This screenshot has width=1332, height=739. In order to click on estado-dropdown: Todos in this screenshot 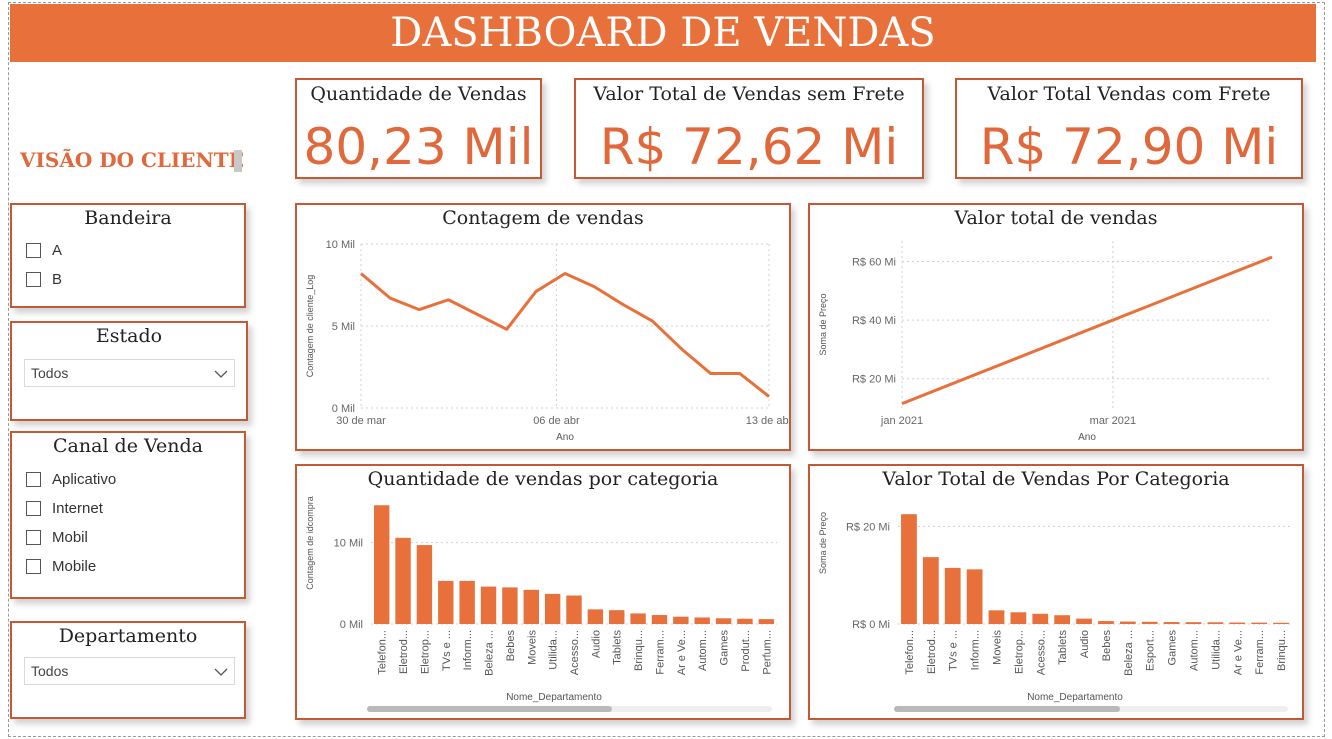, I will do `click(129, 373)`.